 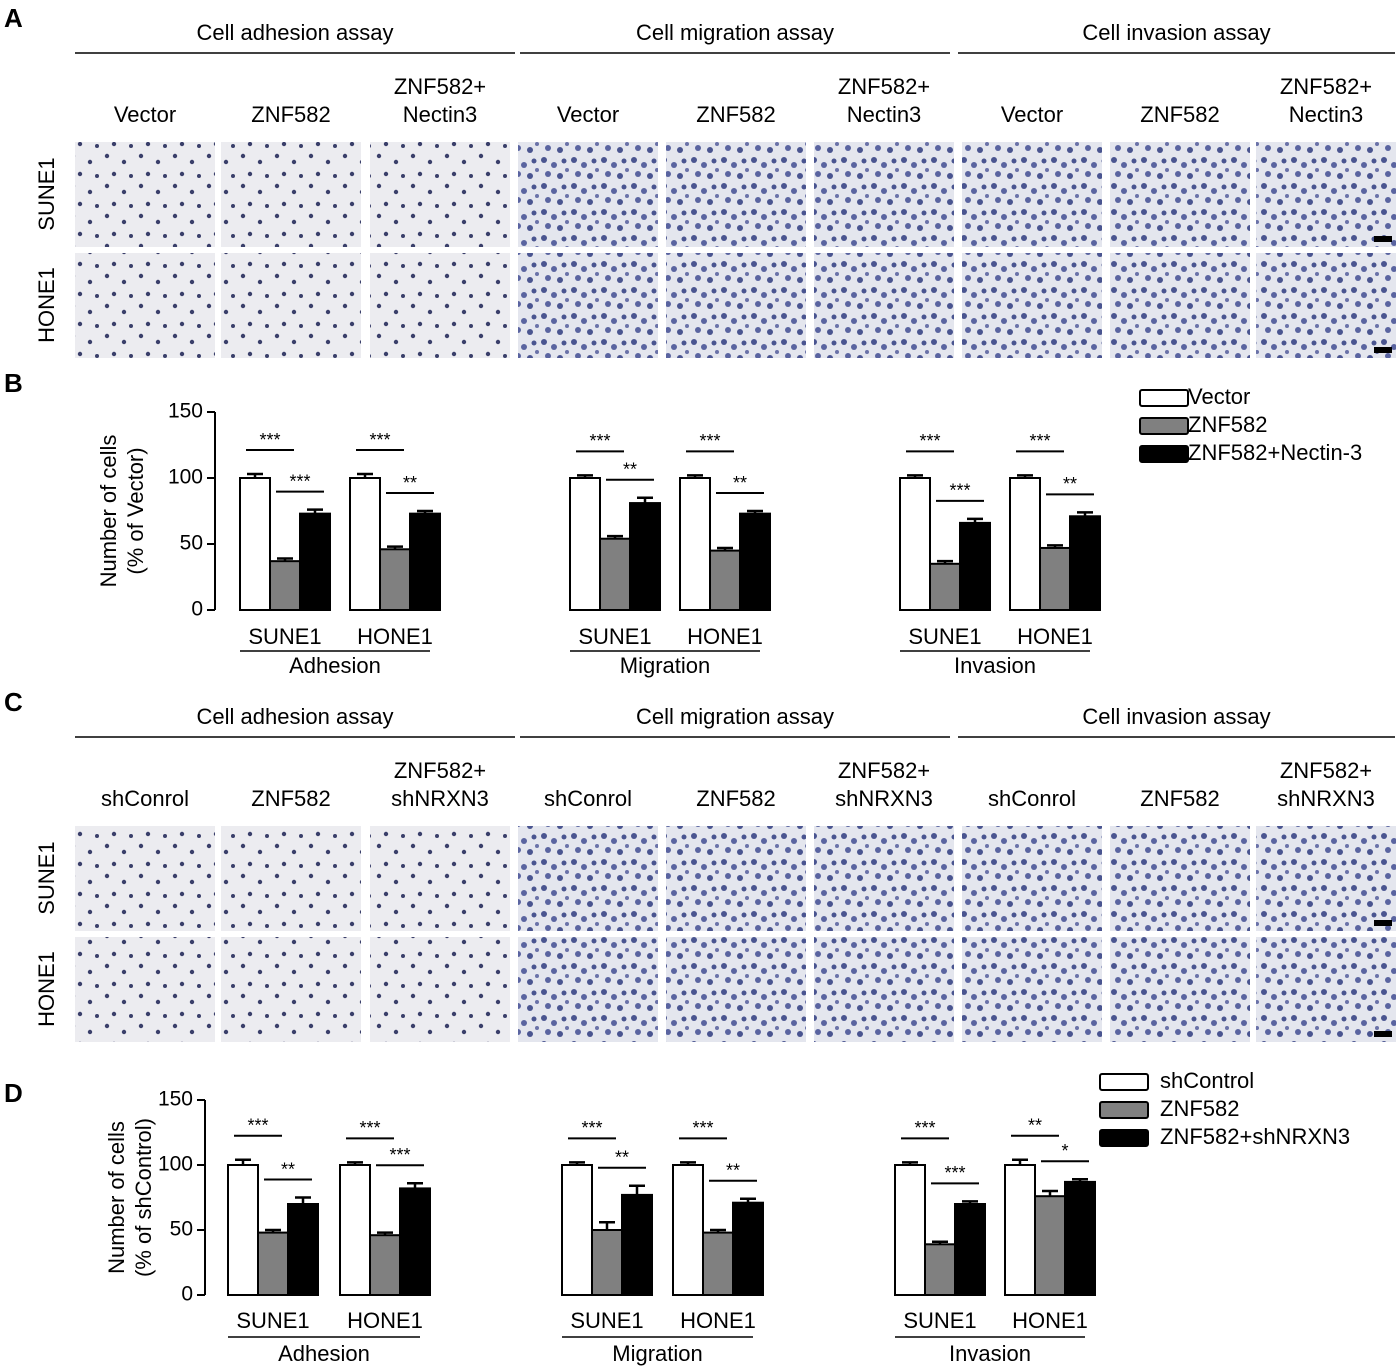 What do you see at coordinates (1176, 32) in the screenshot?
I see `assay-title: Cell invasion assay` at bounding box center [1176, 32].